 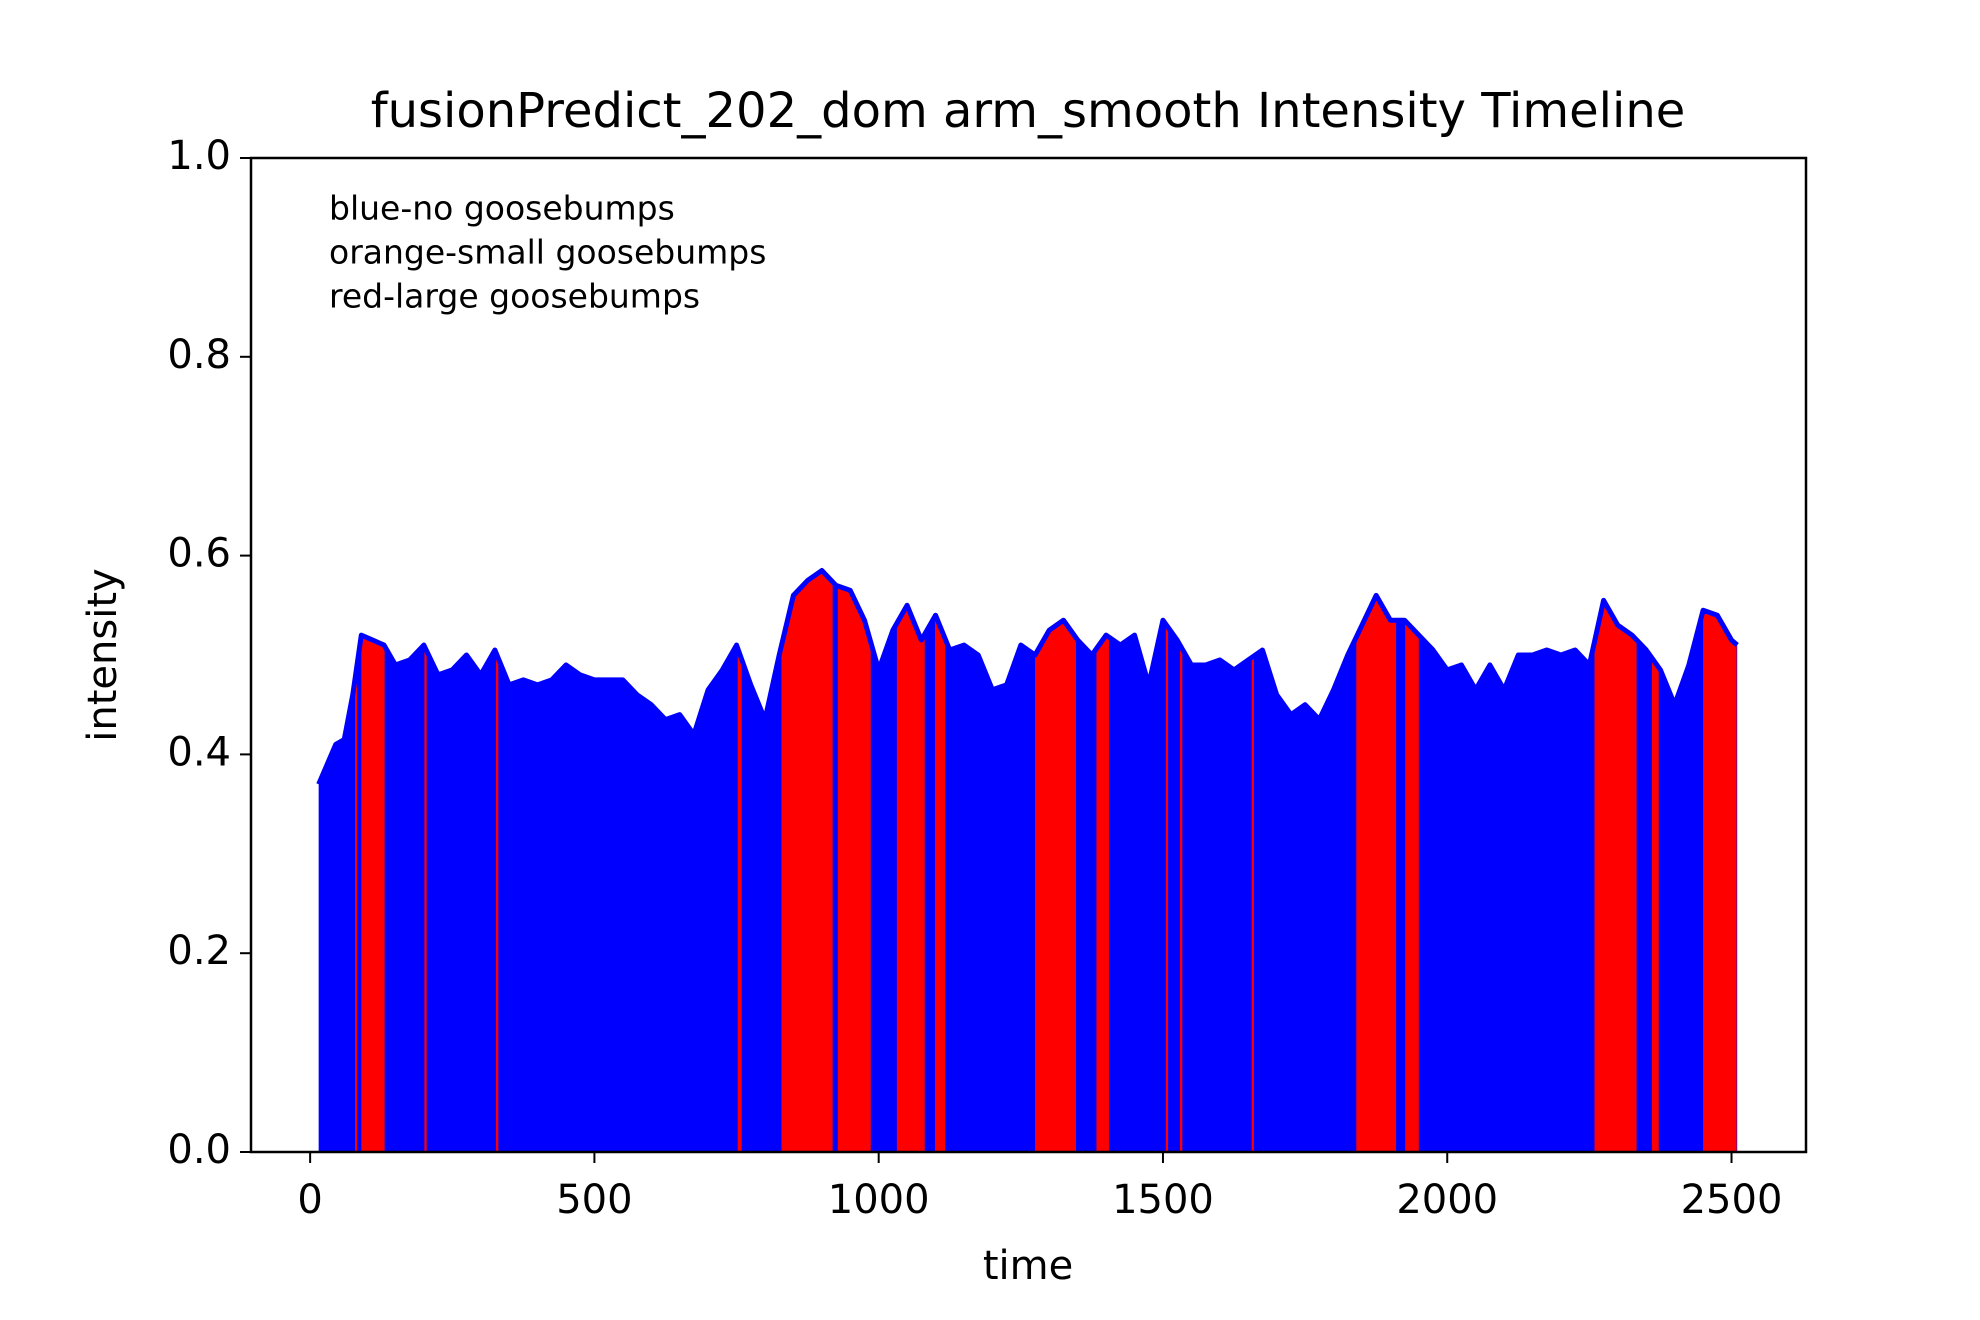 I want to click on x-tick-label: 1000, so click(x=879, y=1200).